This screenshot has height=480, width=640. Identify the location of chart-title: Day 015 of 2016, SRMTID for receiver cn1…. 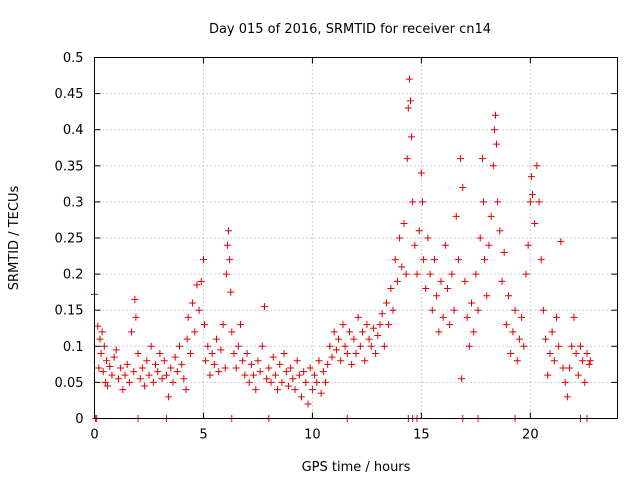
(350, 29).